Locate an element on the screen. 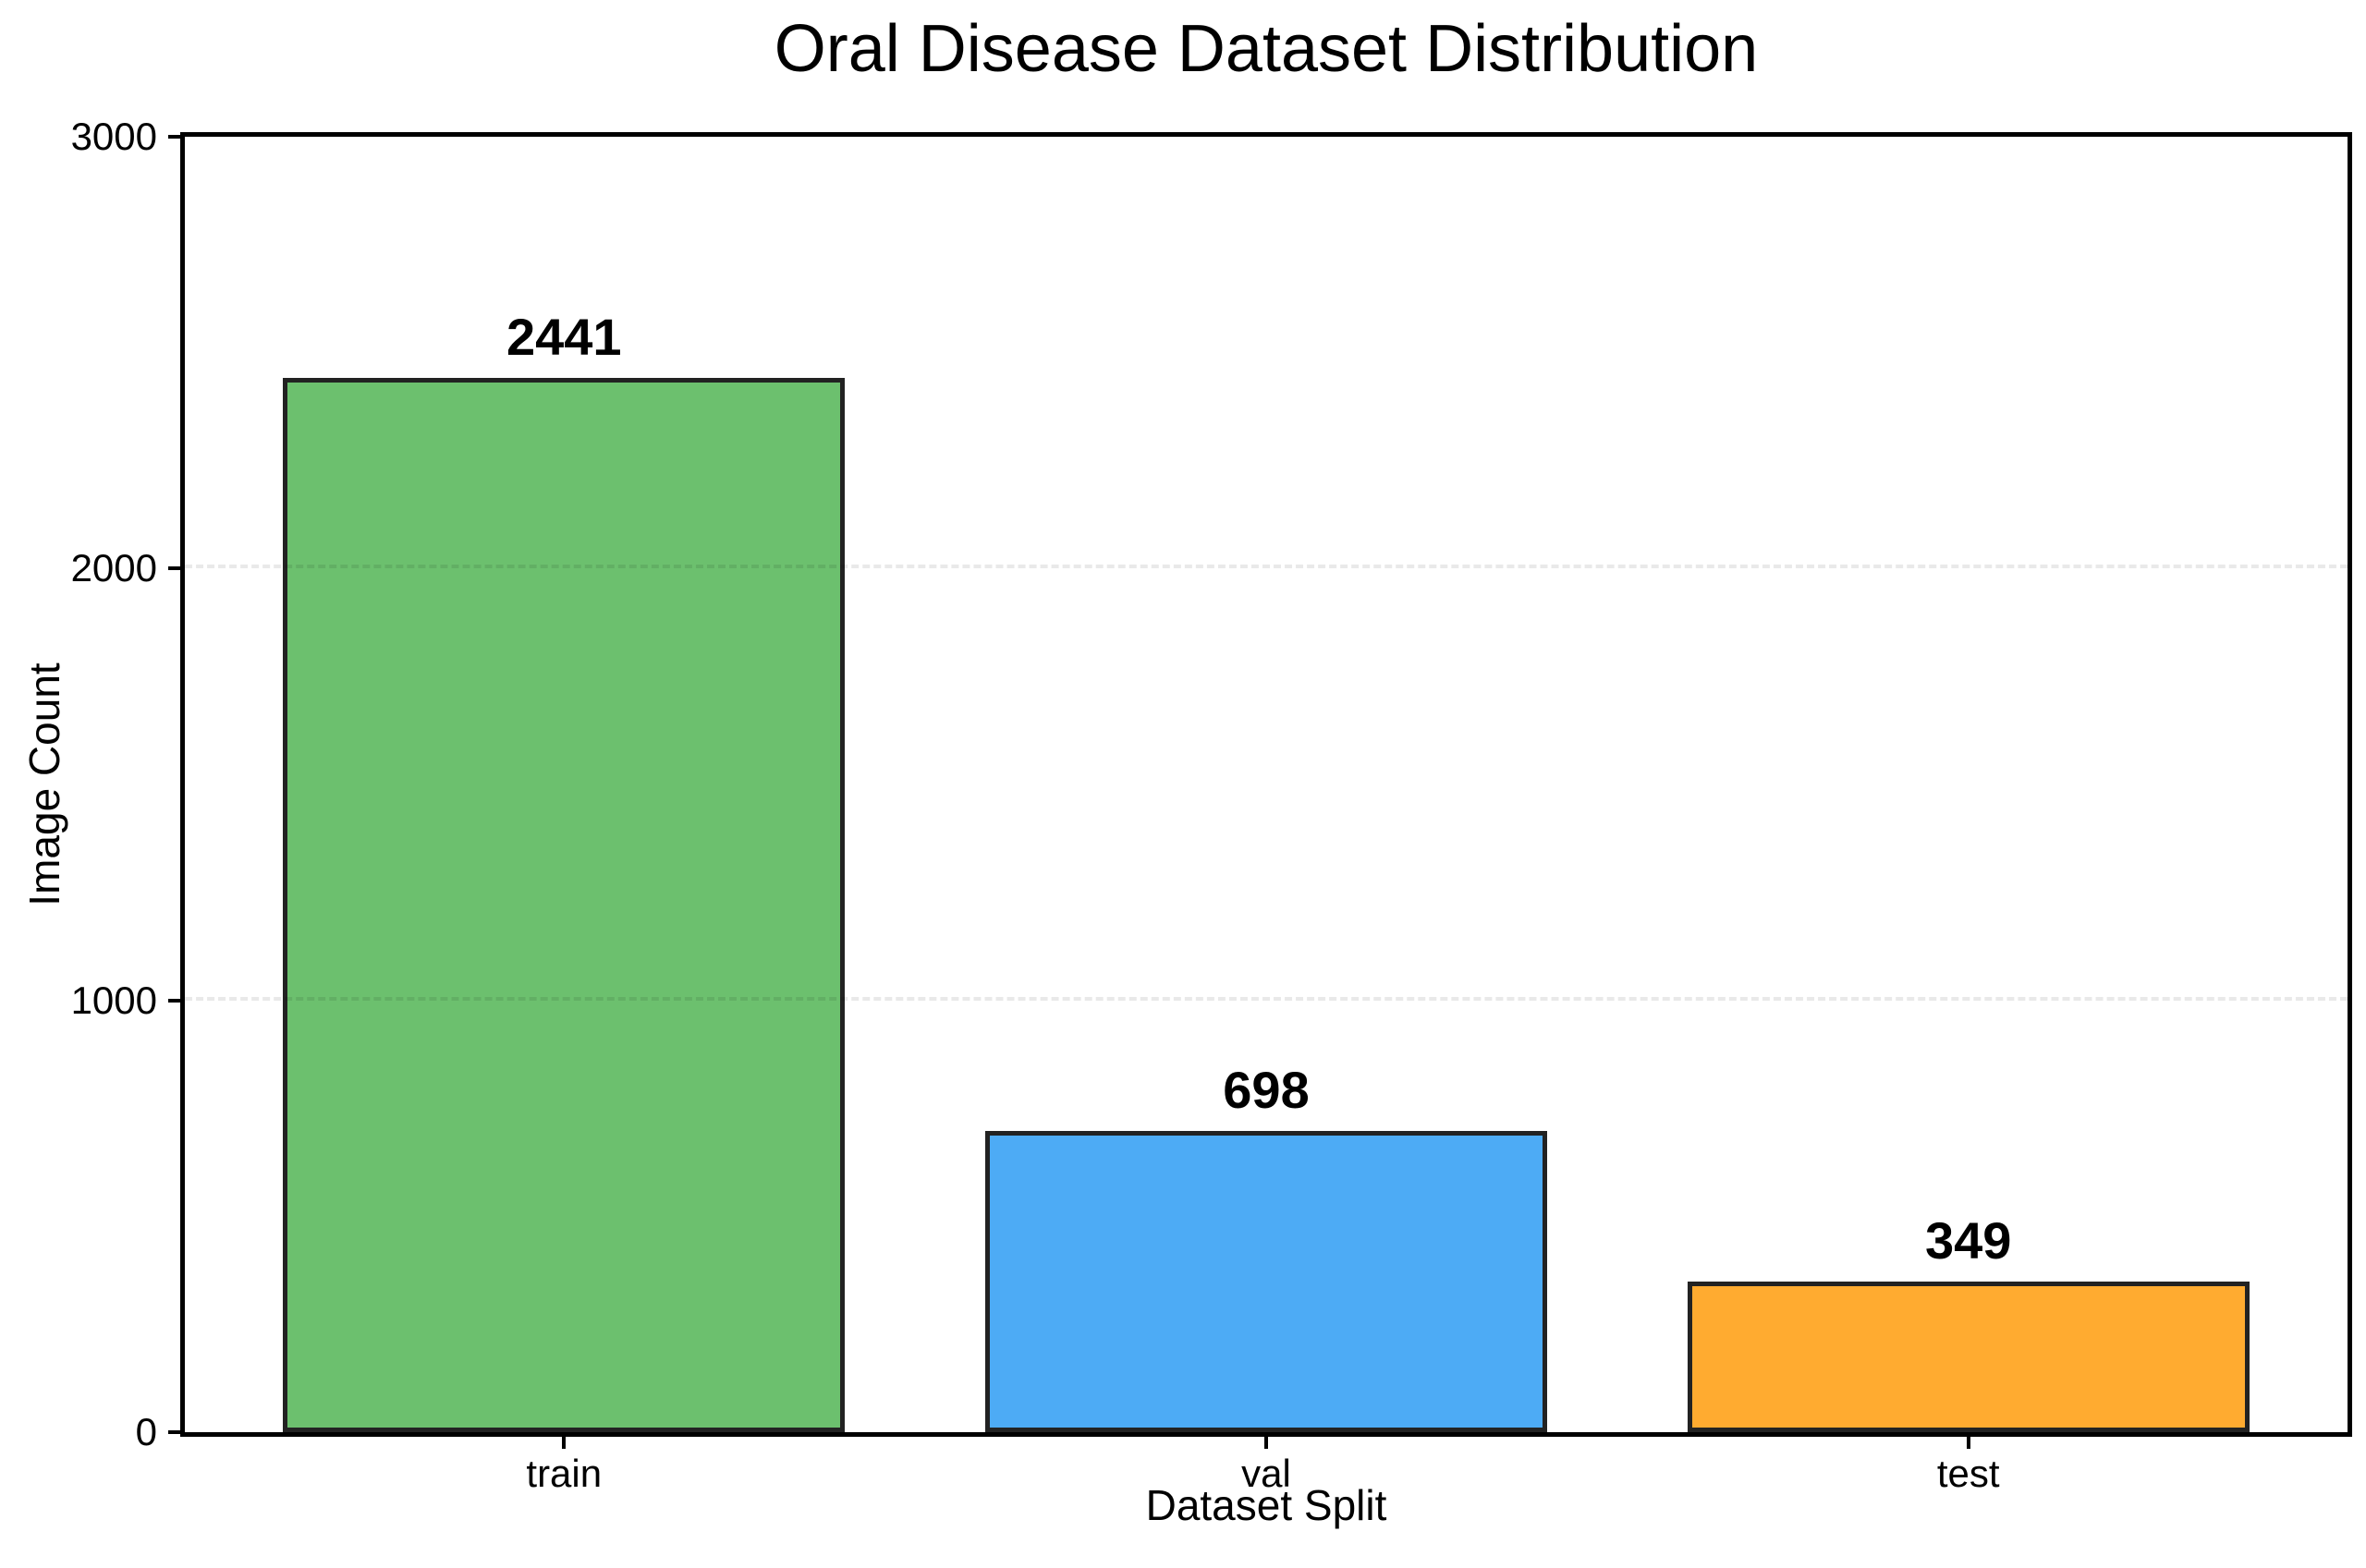  bar-value-label-test: 349 is located at coordinates (1969, 1240).